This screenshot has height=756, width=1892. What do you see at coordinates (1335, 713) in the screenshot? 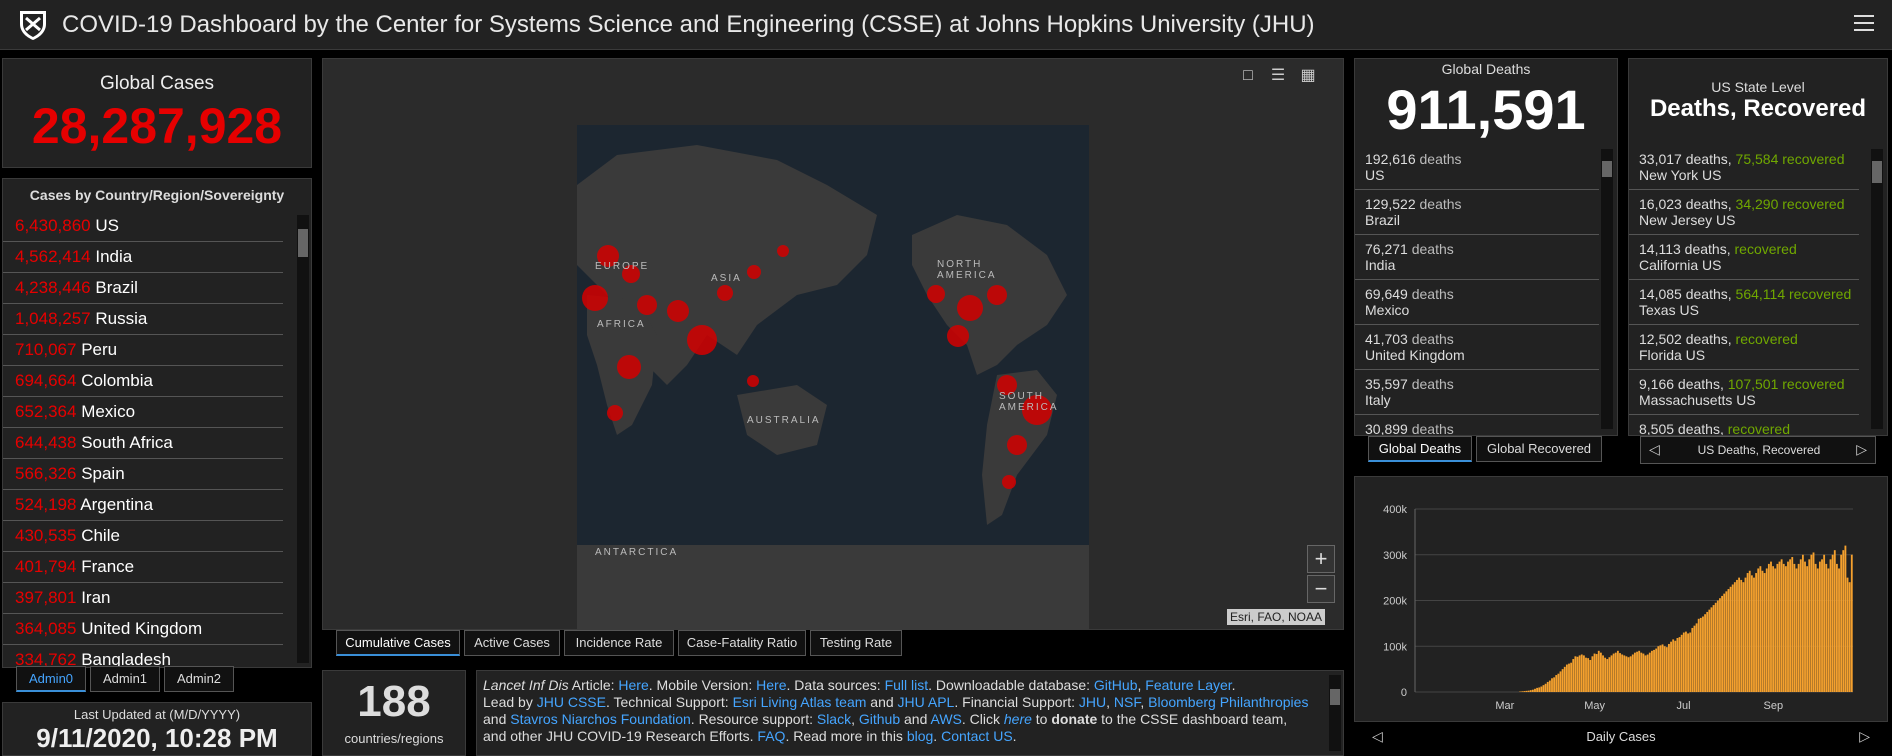
I see `info-scrollbar` at bounding box center [1335, 713].